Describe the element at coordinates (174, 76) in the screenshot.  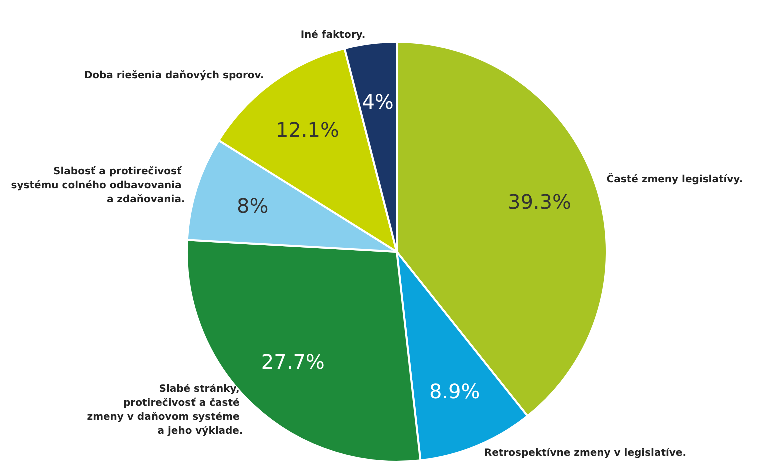
I see `slice-label: Doba riešenia daňových sporov.` at that location.